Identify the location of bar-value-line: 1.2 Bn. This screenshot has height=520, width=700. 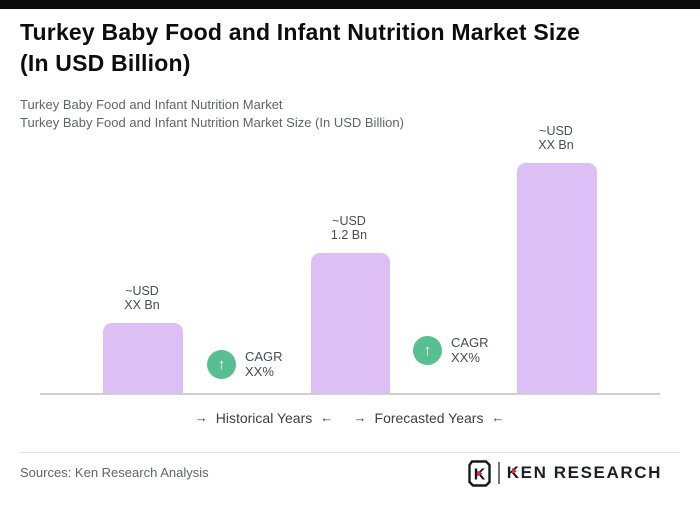
(349, 235).